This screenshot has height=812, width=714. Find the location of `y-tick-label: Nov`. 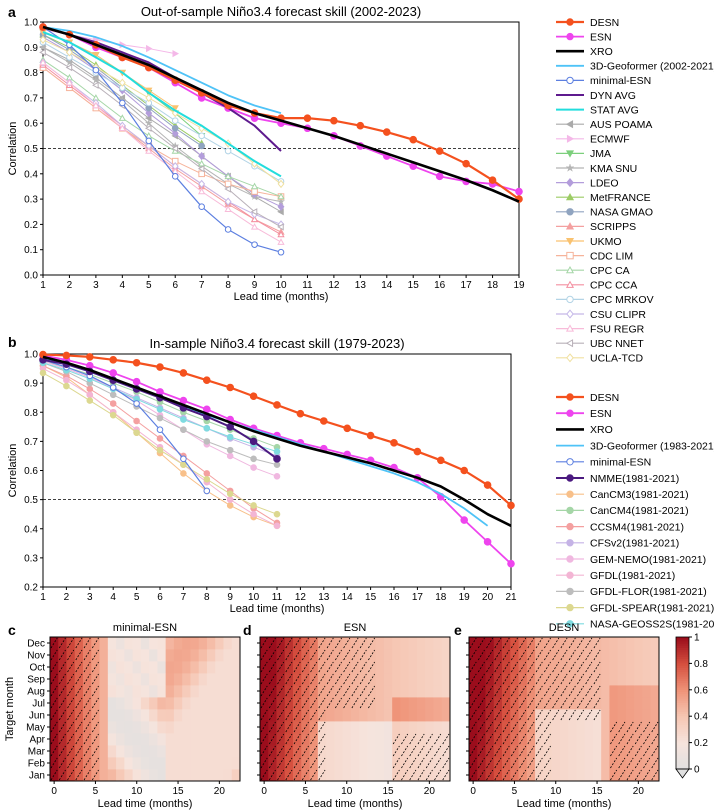

y-tick-label: Nov is located at coordinates (36, 656).